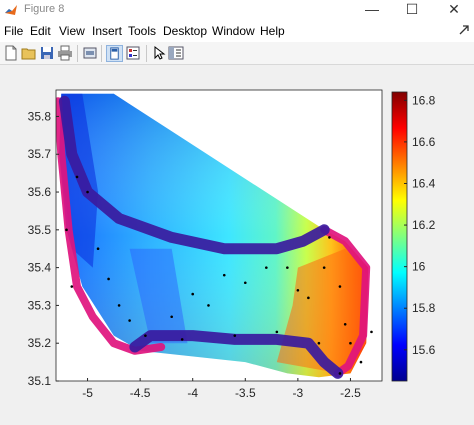 The width and height of the screenshot is (474, 425). Describe the element at coordinates (419, 267) in the screenshot. I see `colorbar-tick-label: 16` at that location.